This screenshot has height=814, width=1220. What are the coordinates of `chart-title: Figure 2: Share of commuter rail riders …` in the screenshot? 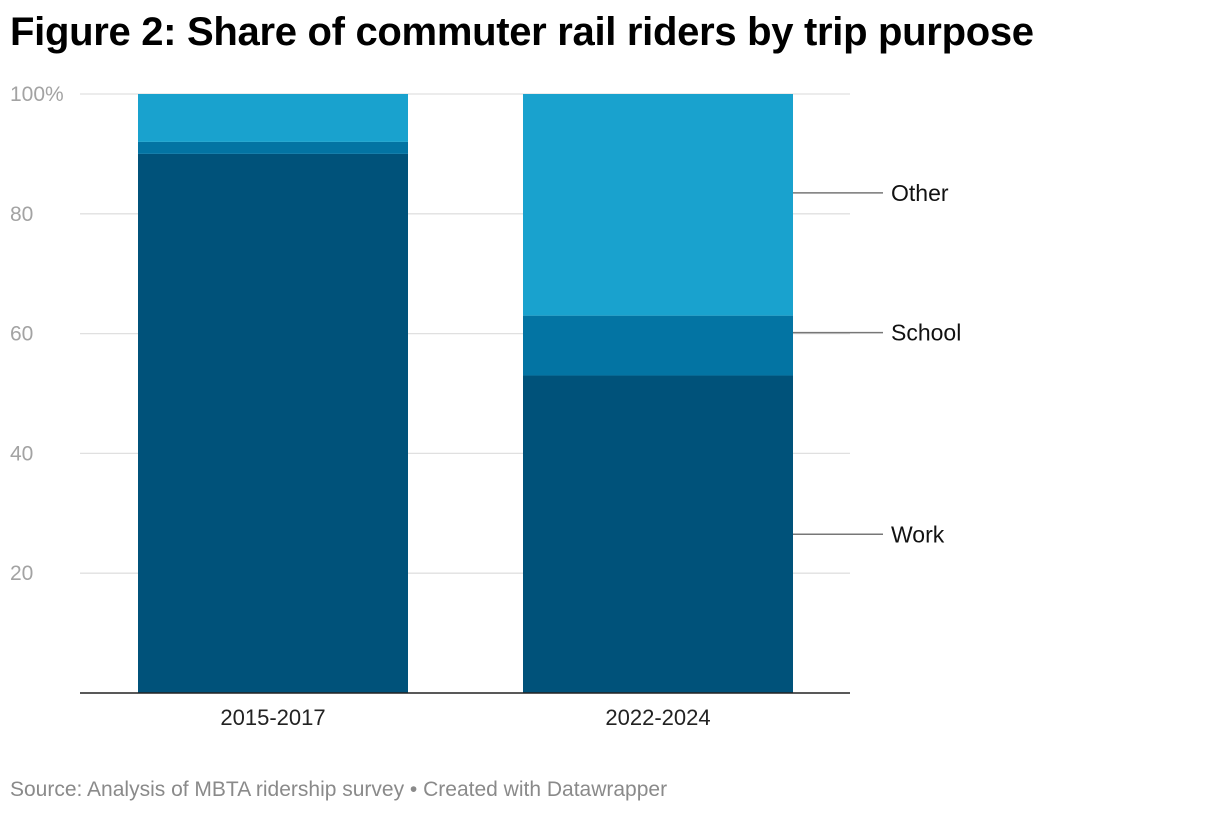 It's located at (522, 32).